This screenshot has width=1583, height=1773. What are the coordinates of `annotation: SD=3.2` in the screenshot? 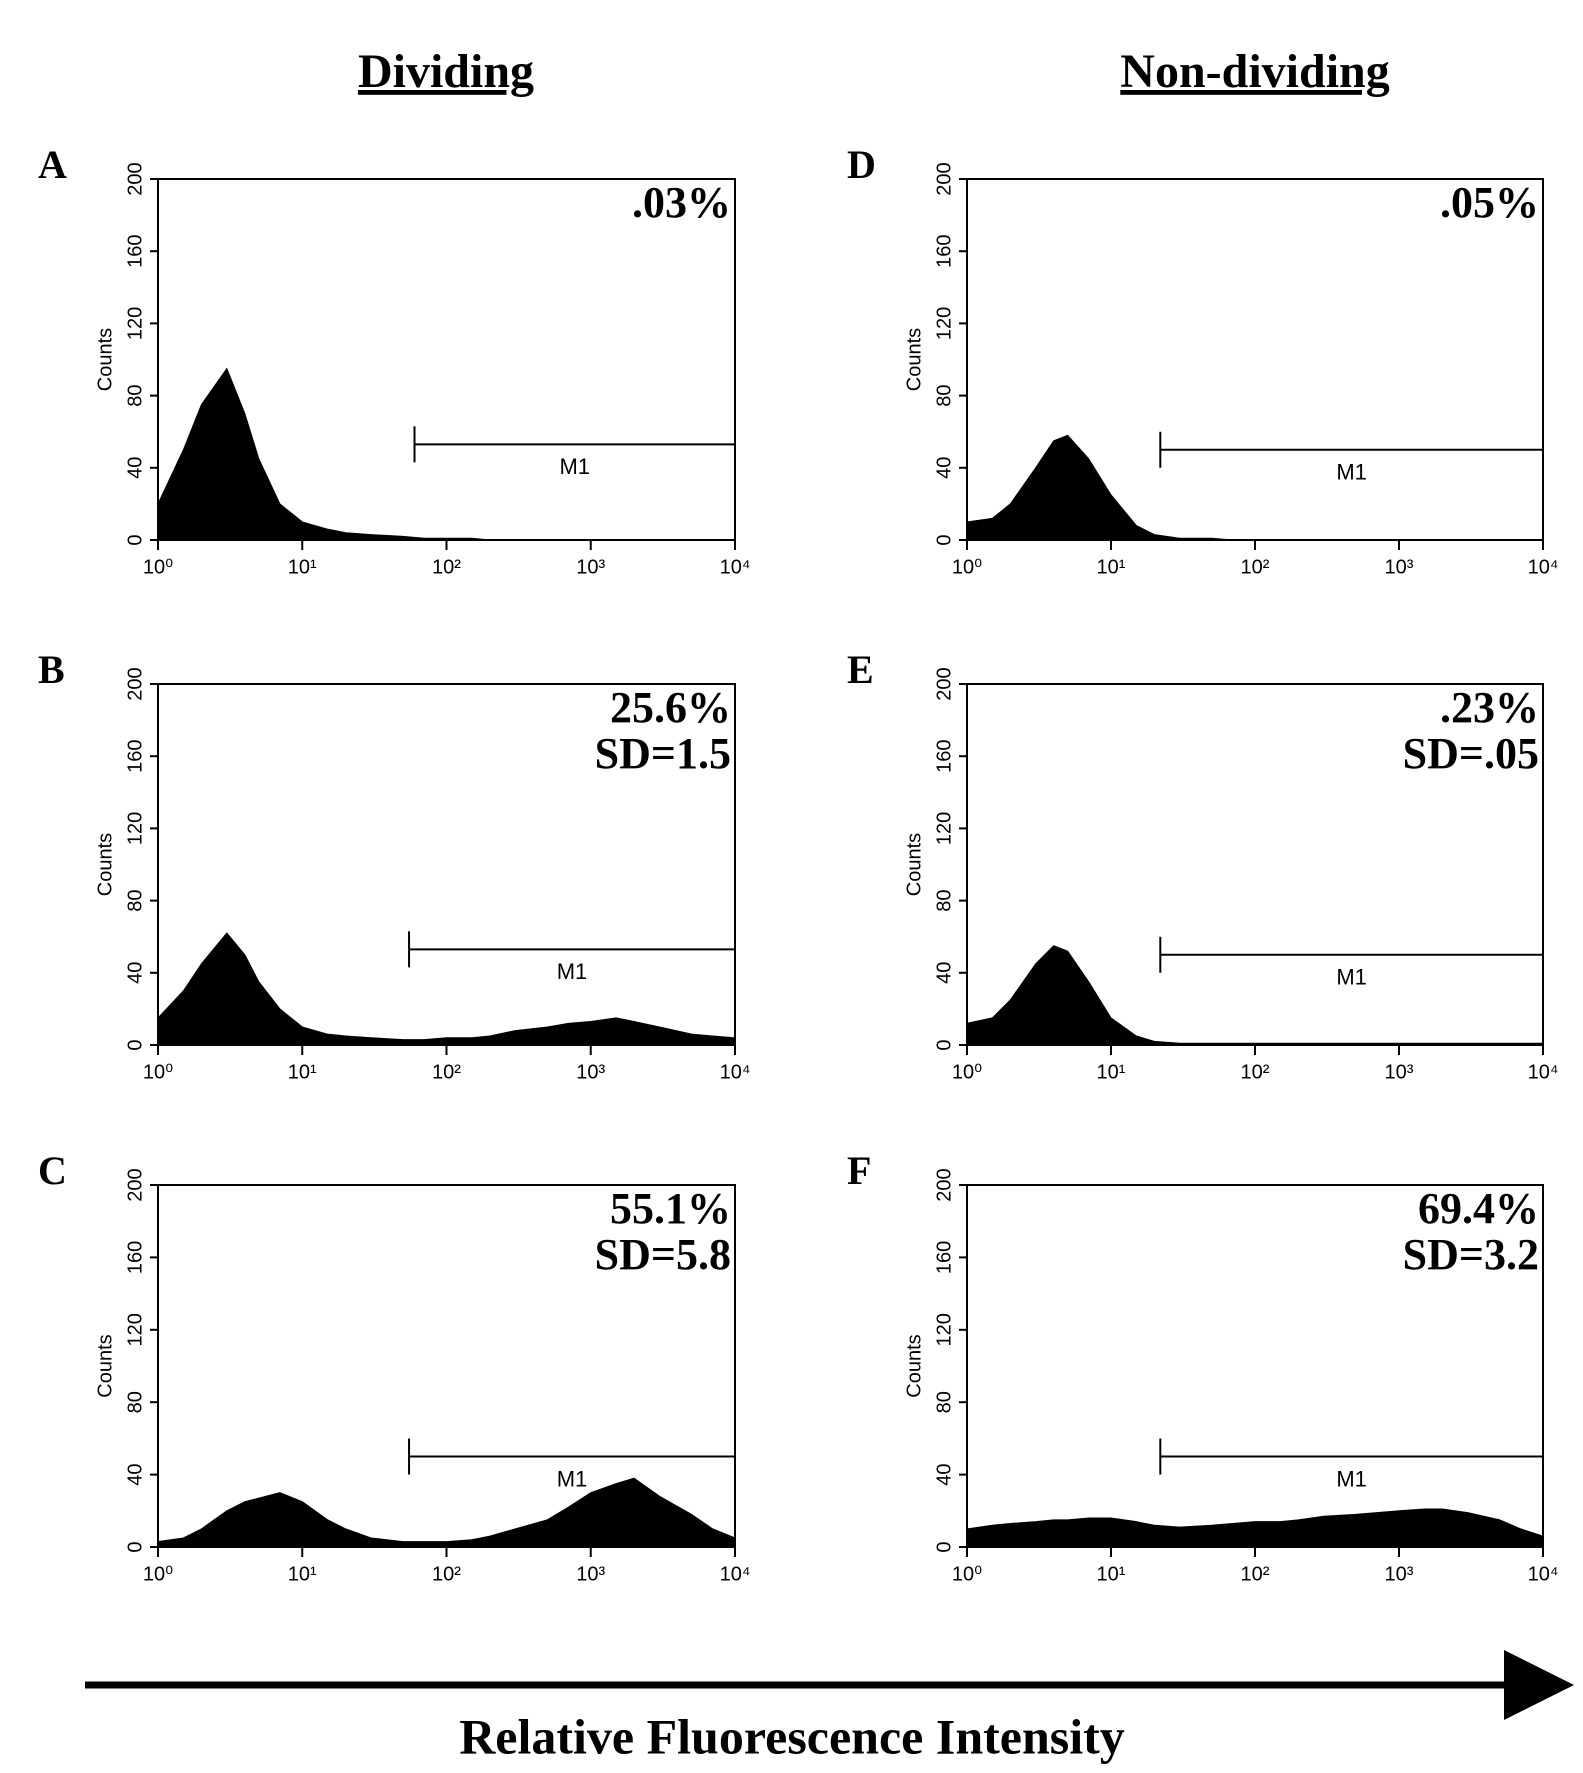 It's located at (1471, 1254).